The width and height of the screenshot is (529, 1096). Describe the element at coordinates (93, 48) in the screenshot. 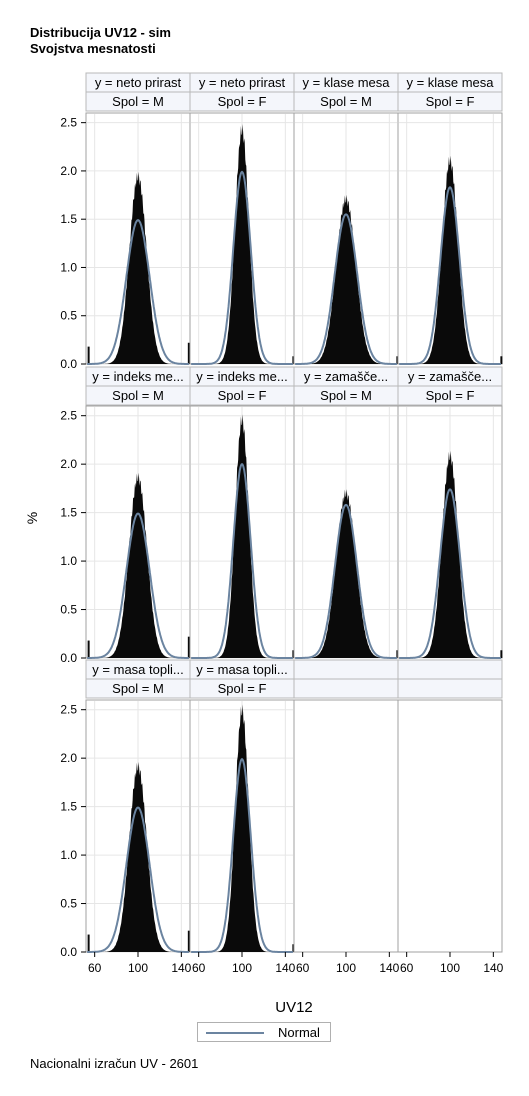

I see `chart-subtitle: Svojstva mesnatosti` at that location.